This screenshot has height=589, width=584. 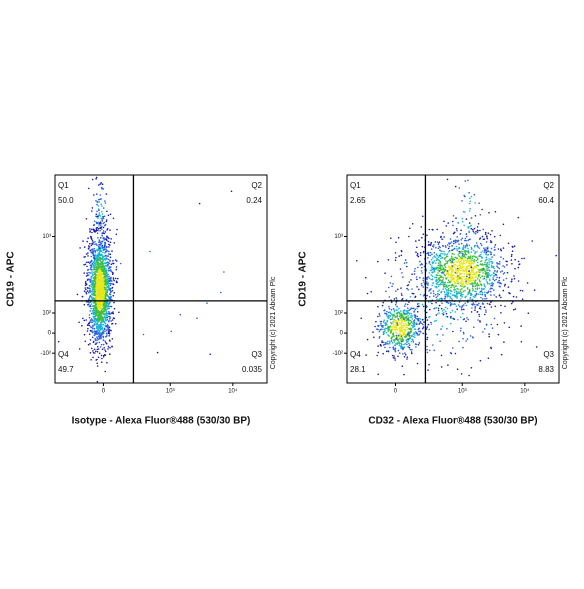 I want to click on x-tick-label: 10³, so click(x=462, y=392).